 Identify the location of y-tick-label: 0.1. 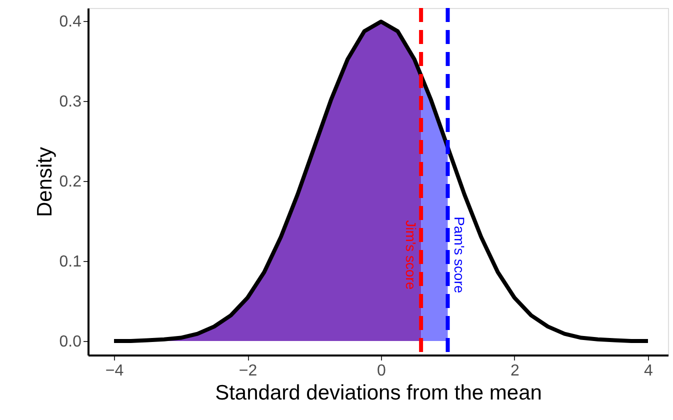
(70, 261).